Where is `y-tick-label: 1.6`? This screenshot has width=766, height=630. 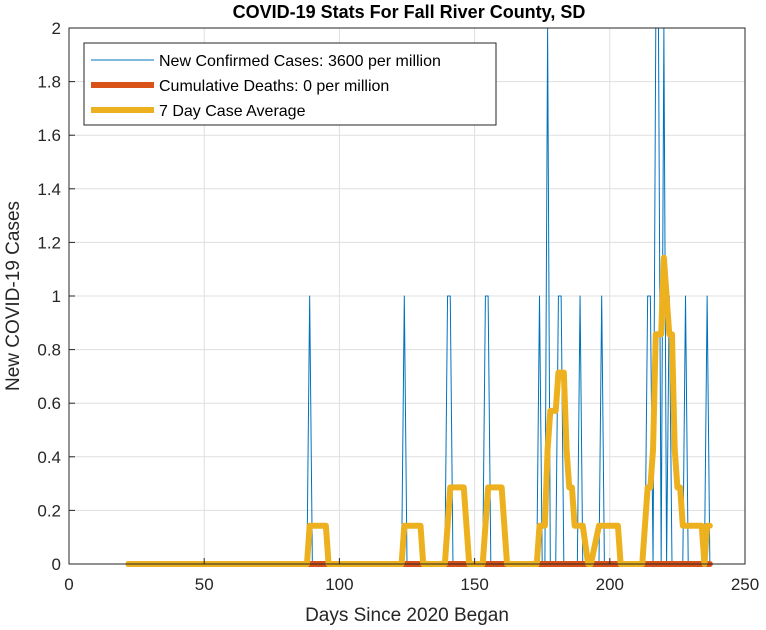
y-tick-label: 1.6 is located at coordinates (49, 135).